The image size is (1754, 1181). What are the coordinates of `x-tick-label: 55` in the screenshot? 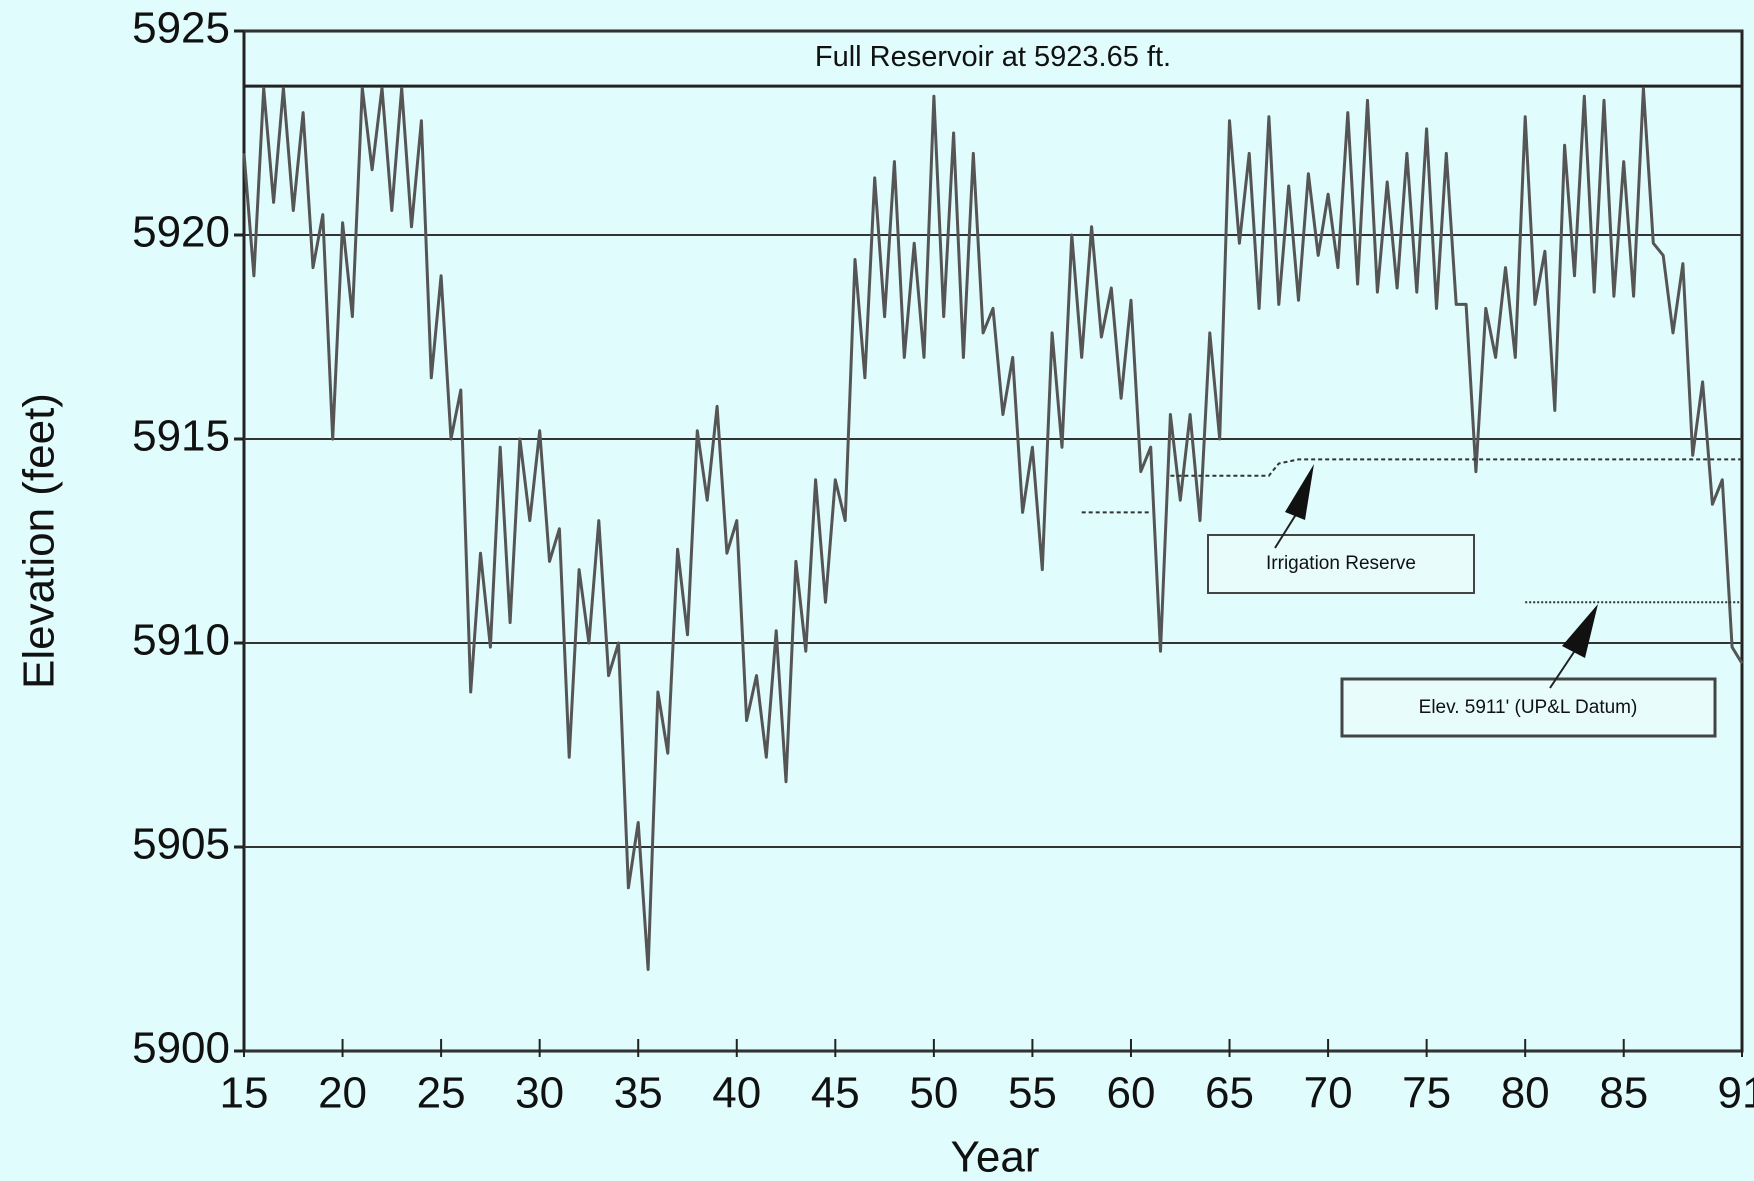 It's located at (1032, 1093).